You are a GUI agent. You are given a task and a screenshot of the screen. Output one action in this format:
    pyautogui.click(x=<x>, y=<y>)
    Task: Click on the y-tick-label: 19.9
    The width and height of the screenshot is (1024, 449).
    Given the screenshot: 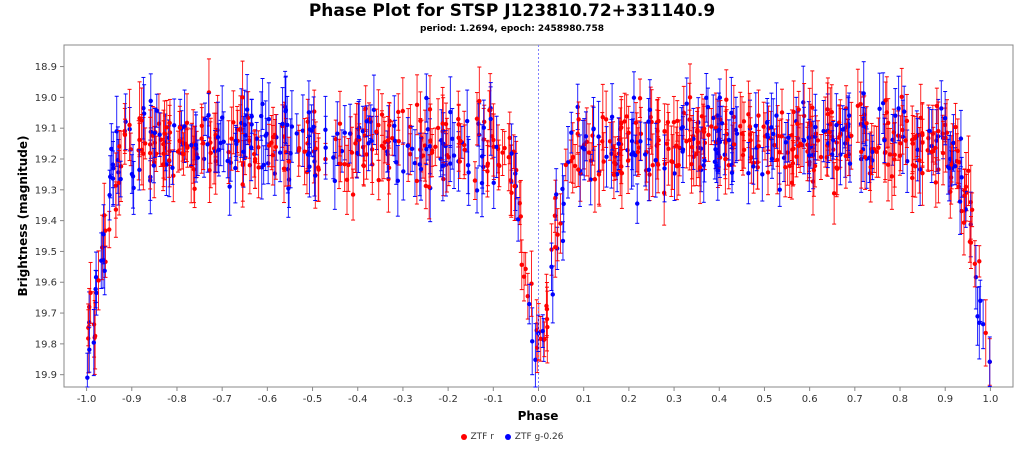 What is the action you would take?
    pyautogui.click(x=46, y=375)
    